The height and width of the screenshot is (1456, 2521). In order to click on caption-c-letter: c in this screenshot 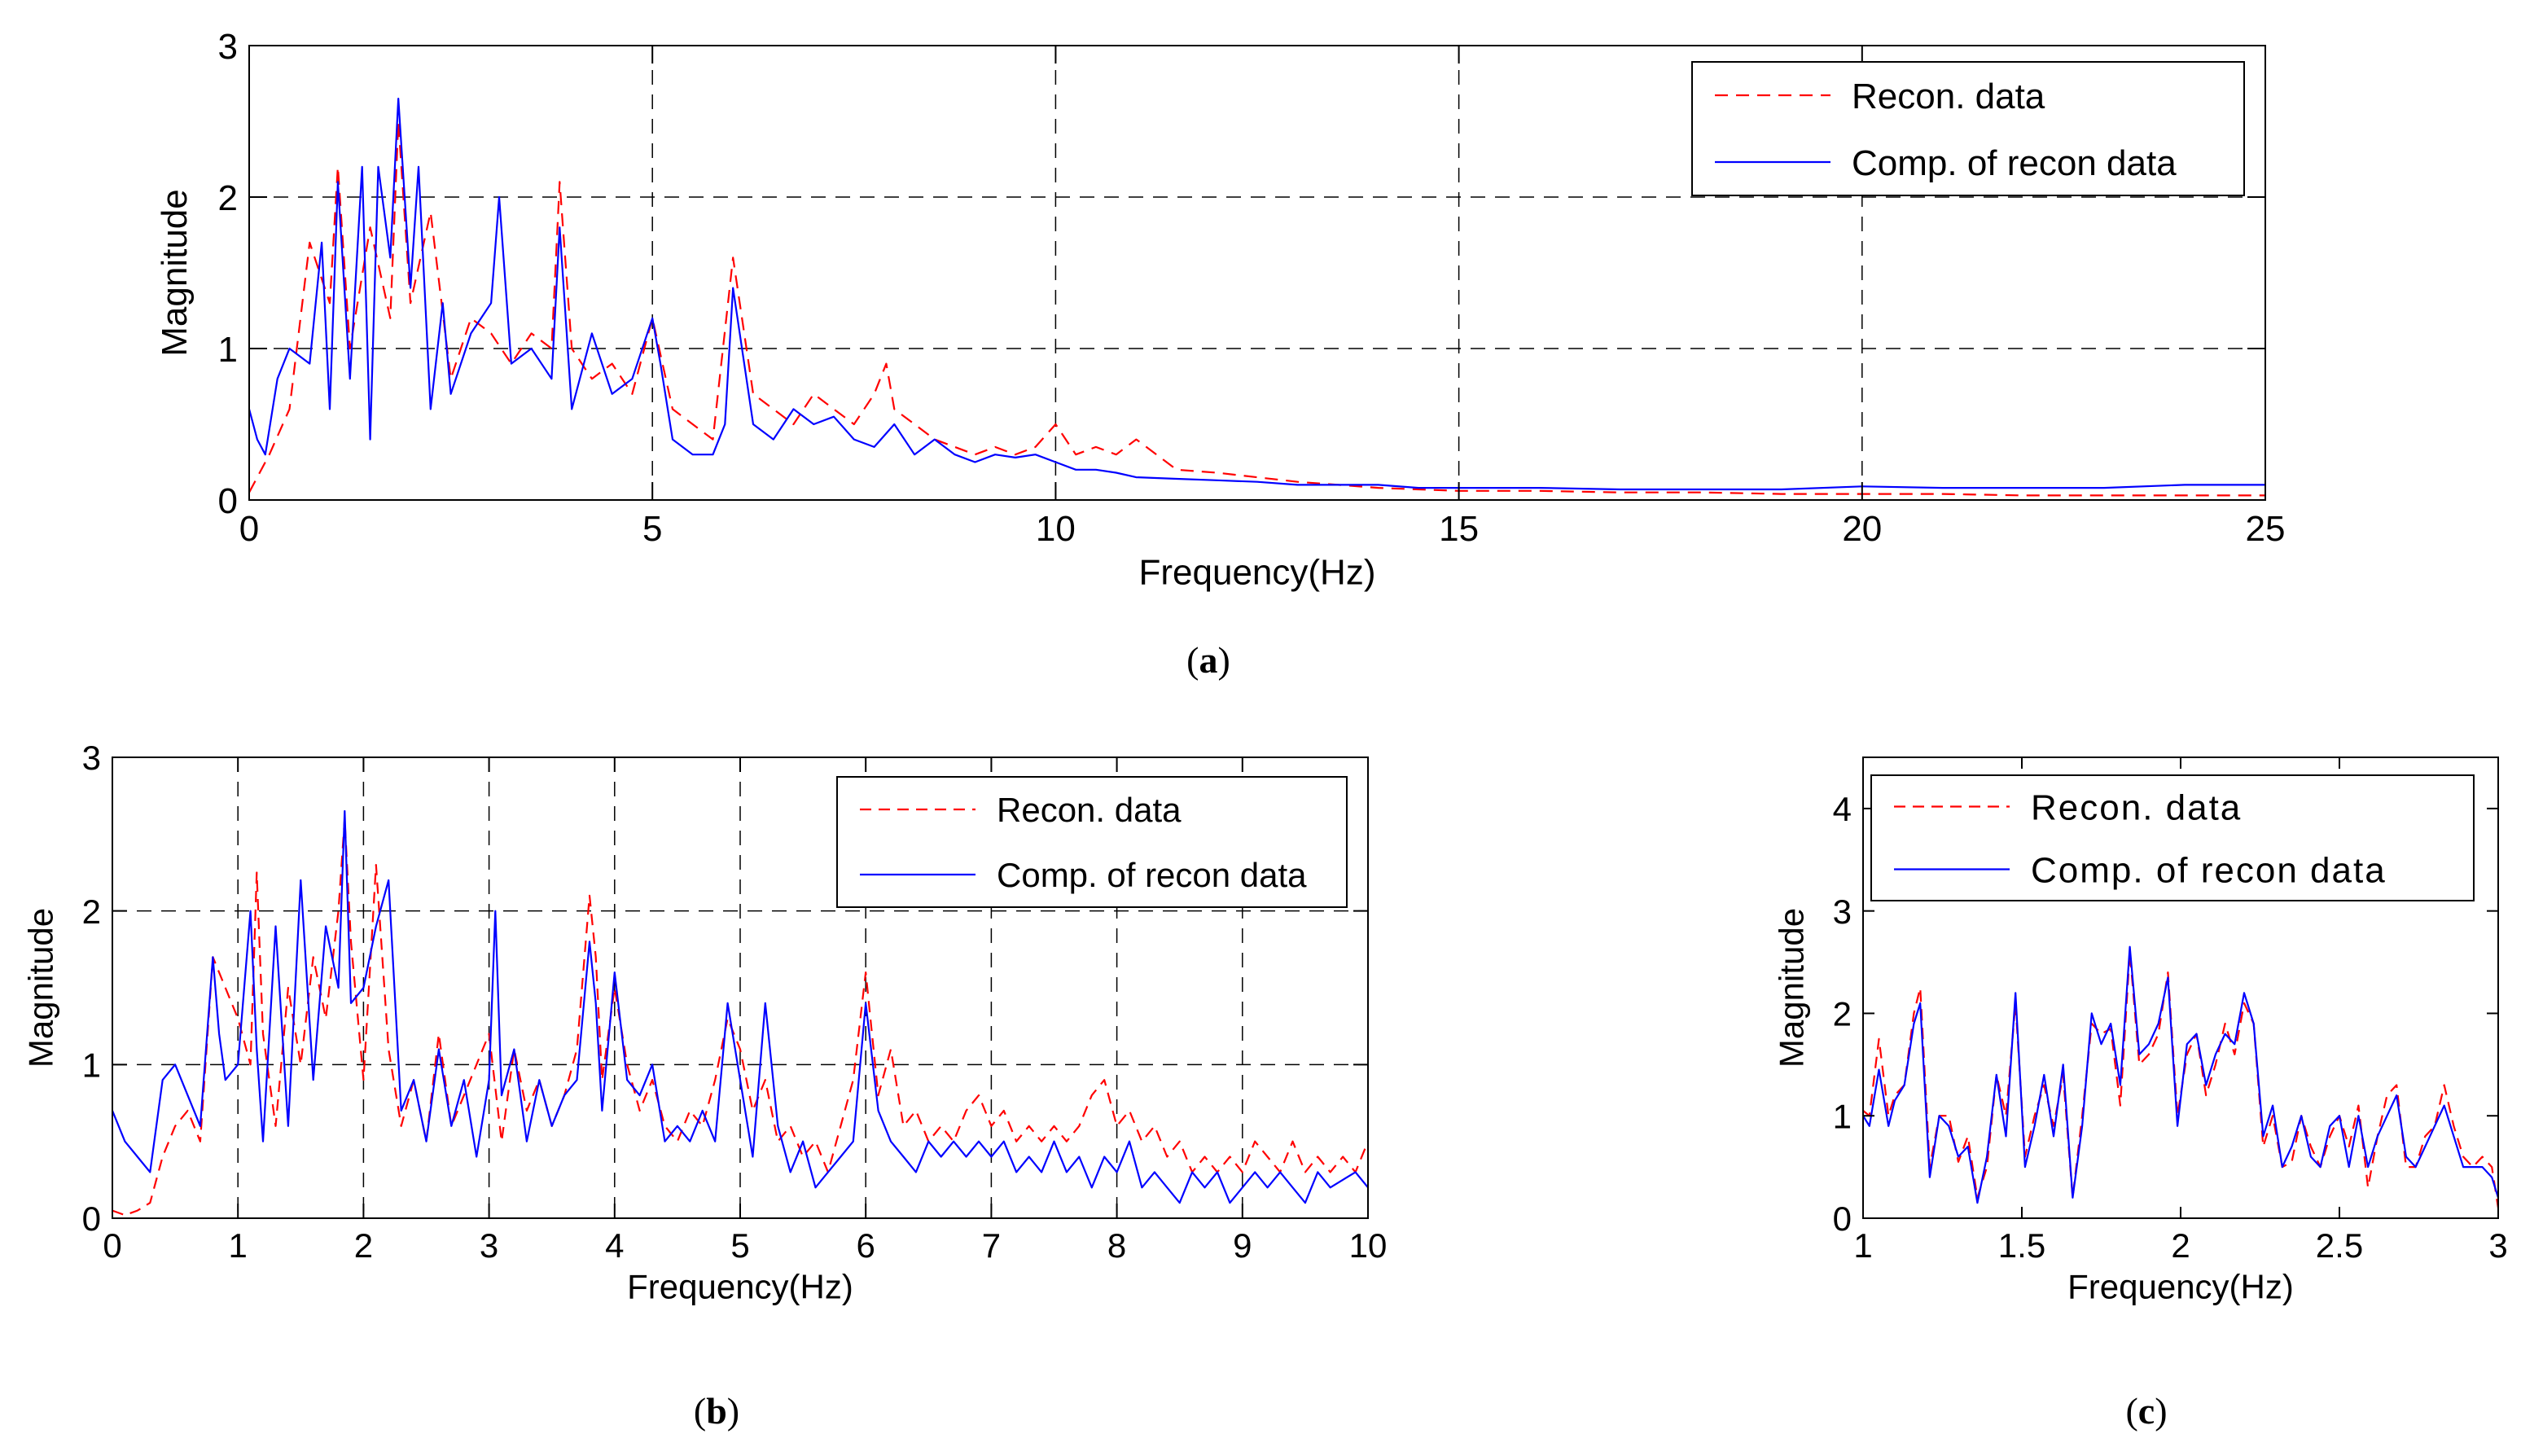, I will do `click(2147, 1411)`.